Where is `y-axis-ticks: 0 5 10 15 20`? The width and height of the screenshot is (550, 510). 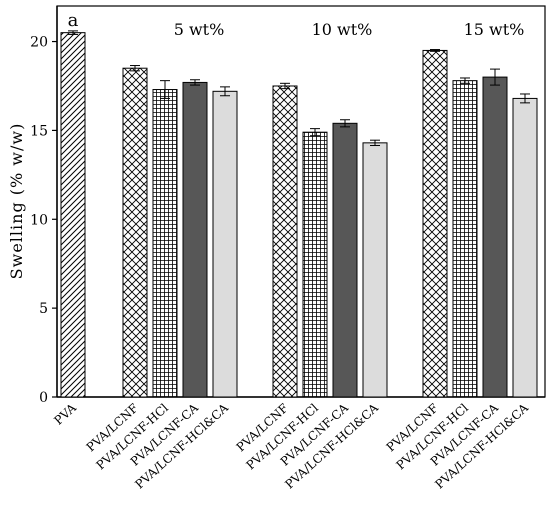 y-axis-ticks: 0 5 10 15 20 is located at coordinates (43, 220).